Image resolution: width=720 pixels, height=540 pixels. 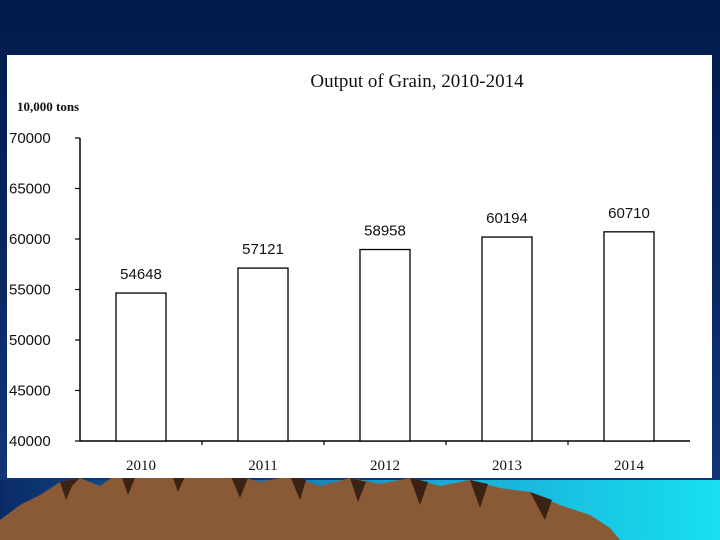 I want to click on data-label-2014: 60710, so click(x=629, y=213).